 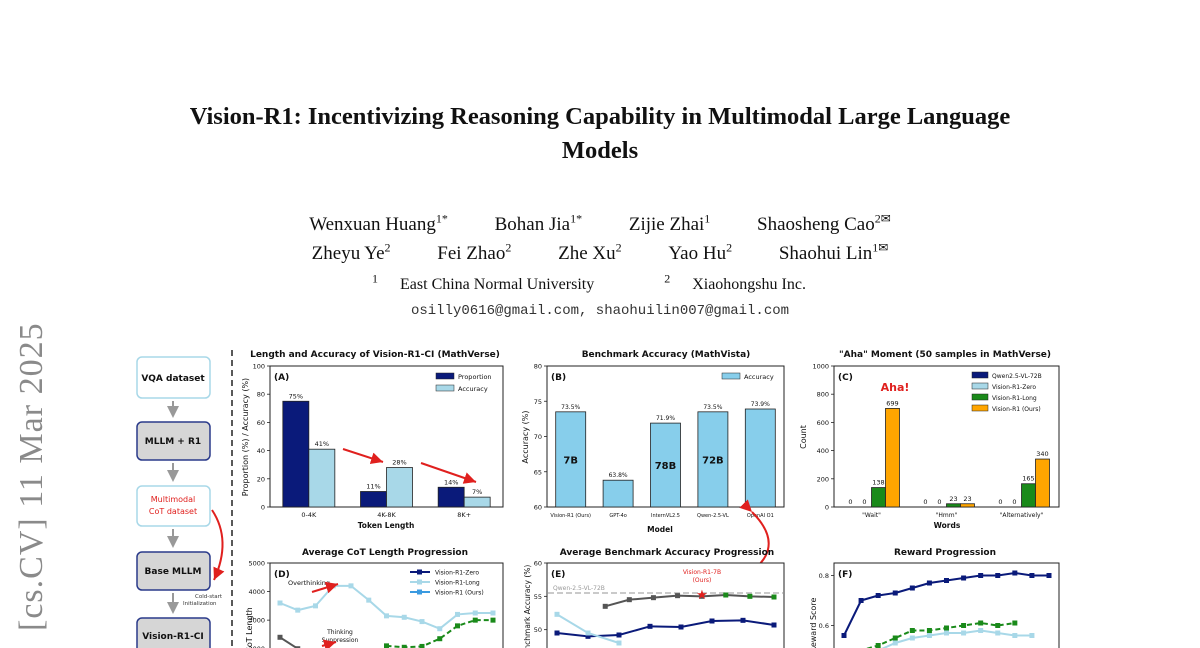 What do you see at coordinates (945, 355) in the screenshot?
I see `chart-c-title: "Aha" Moment (50 samples in MathVerse)` at bounding box center [945, 355].